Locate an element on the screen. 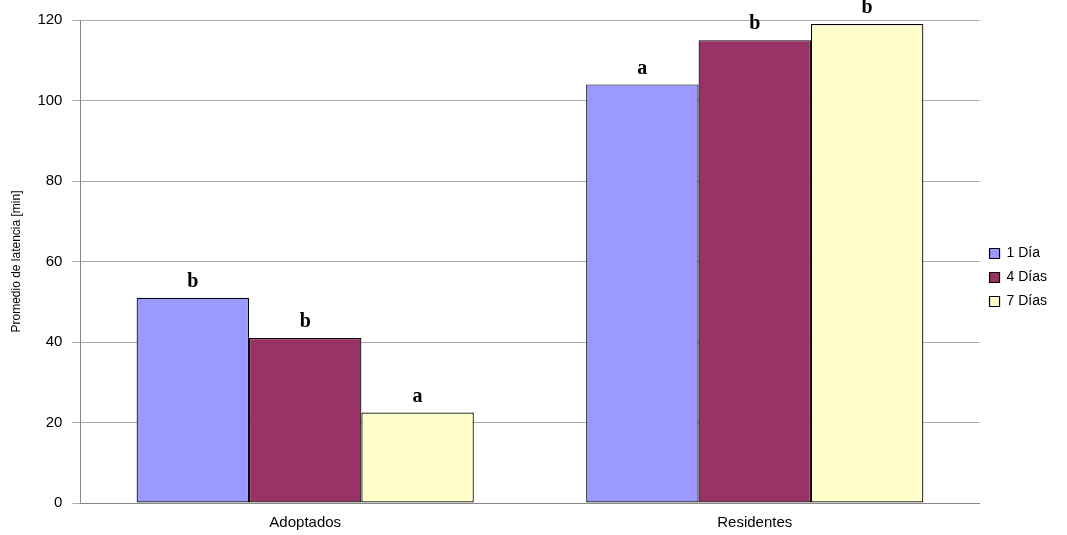  x-tick-label: Adoptados is located at coordinates (305, 522).